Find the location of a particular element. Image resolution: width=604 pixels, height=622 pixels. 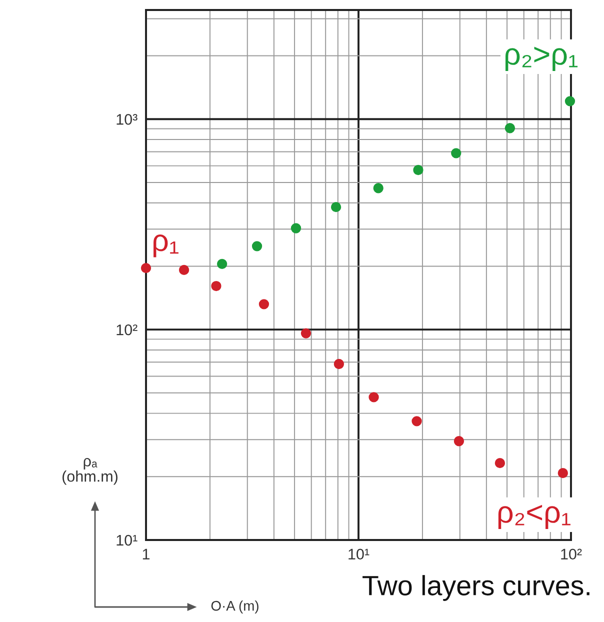

annotation: ρ₁ is located at coordinates (166, 246).